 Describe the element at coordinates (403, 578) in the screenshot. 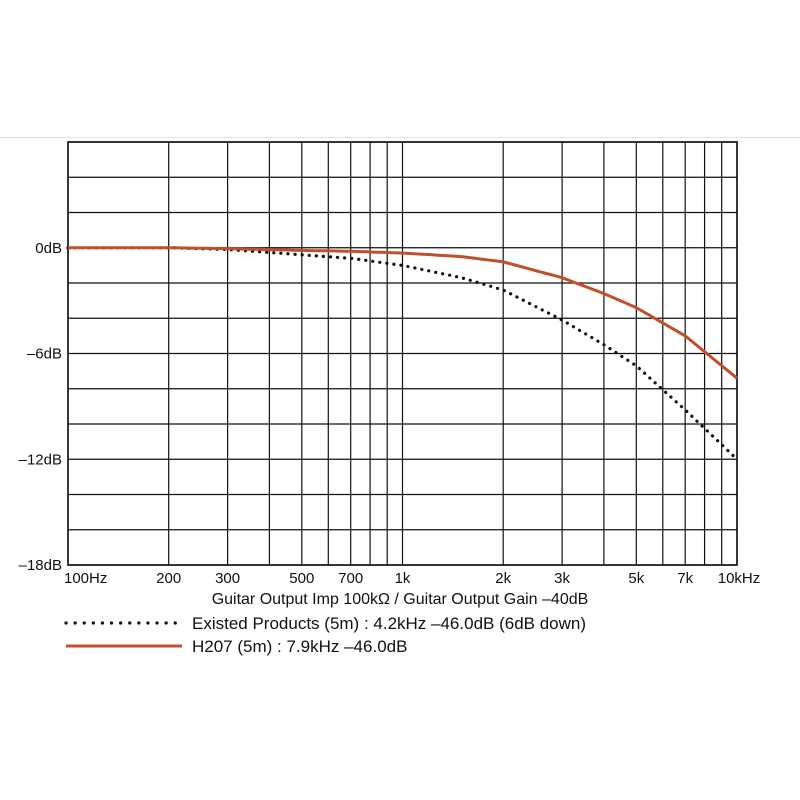

I see `x-tick-label: 1k` at that location.